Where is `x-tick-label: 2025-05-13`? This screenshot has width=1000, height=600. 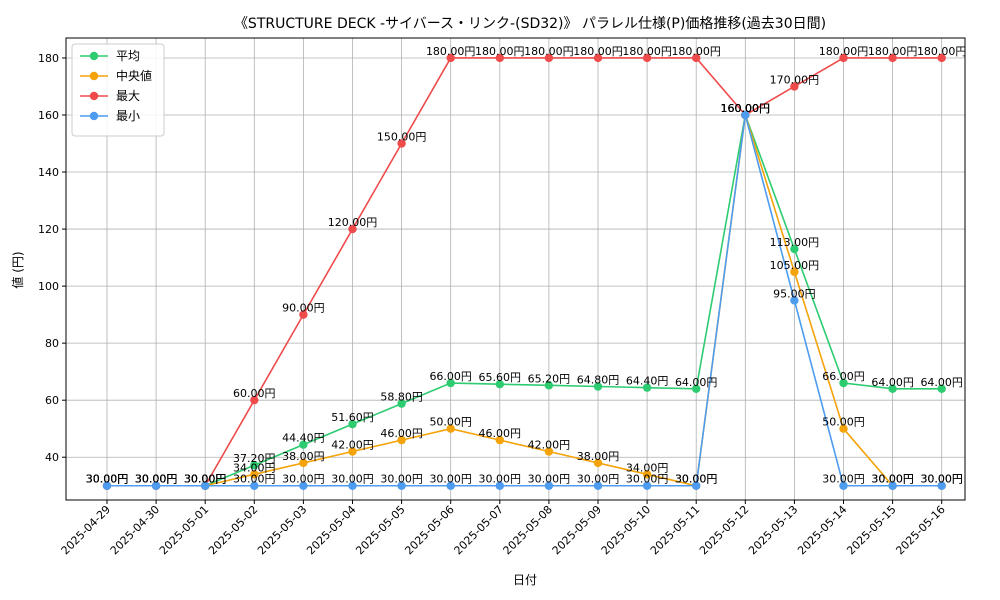
x-tick-label: 2025-05-13 is located at coordinates (773, 530).